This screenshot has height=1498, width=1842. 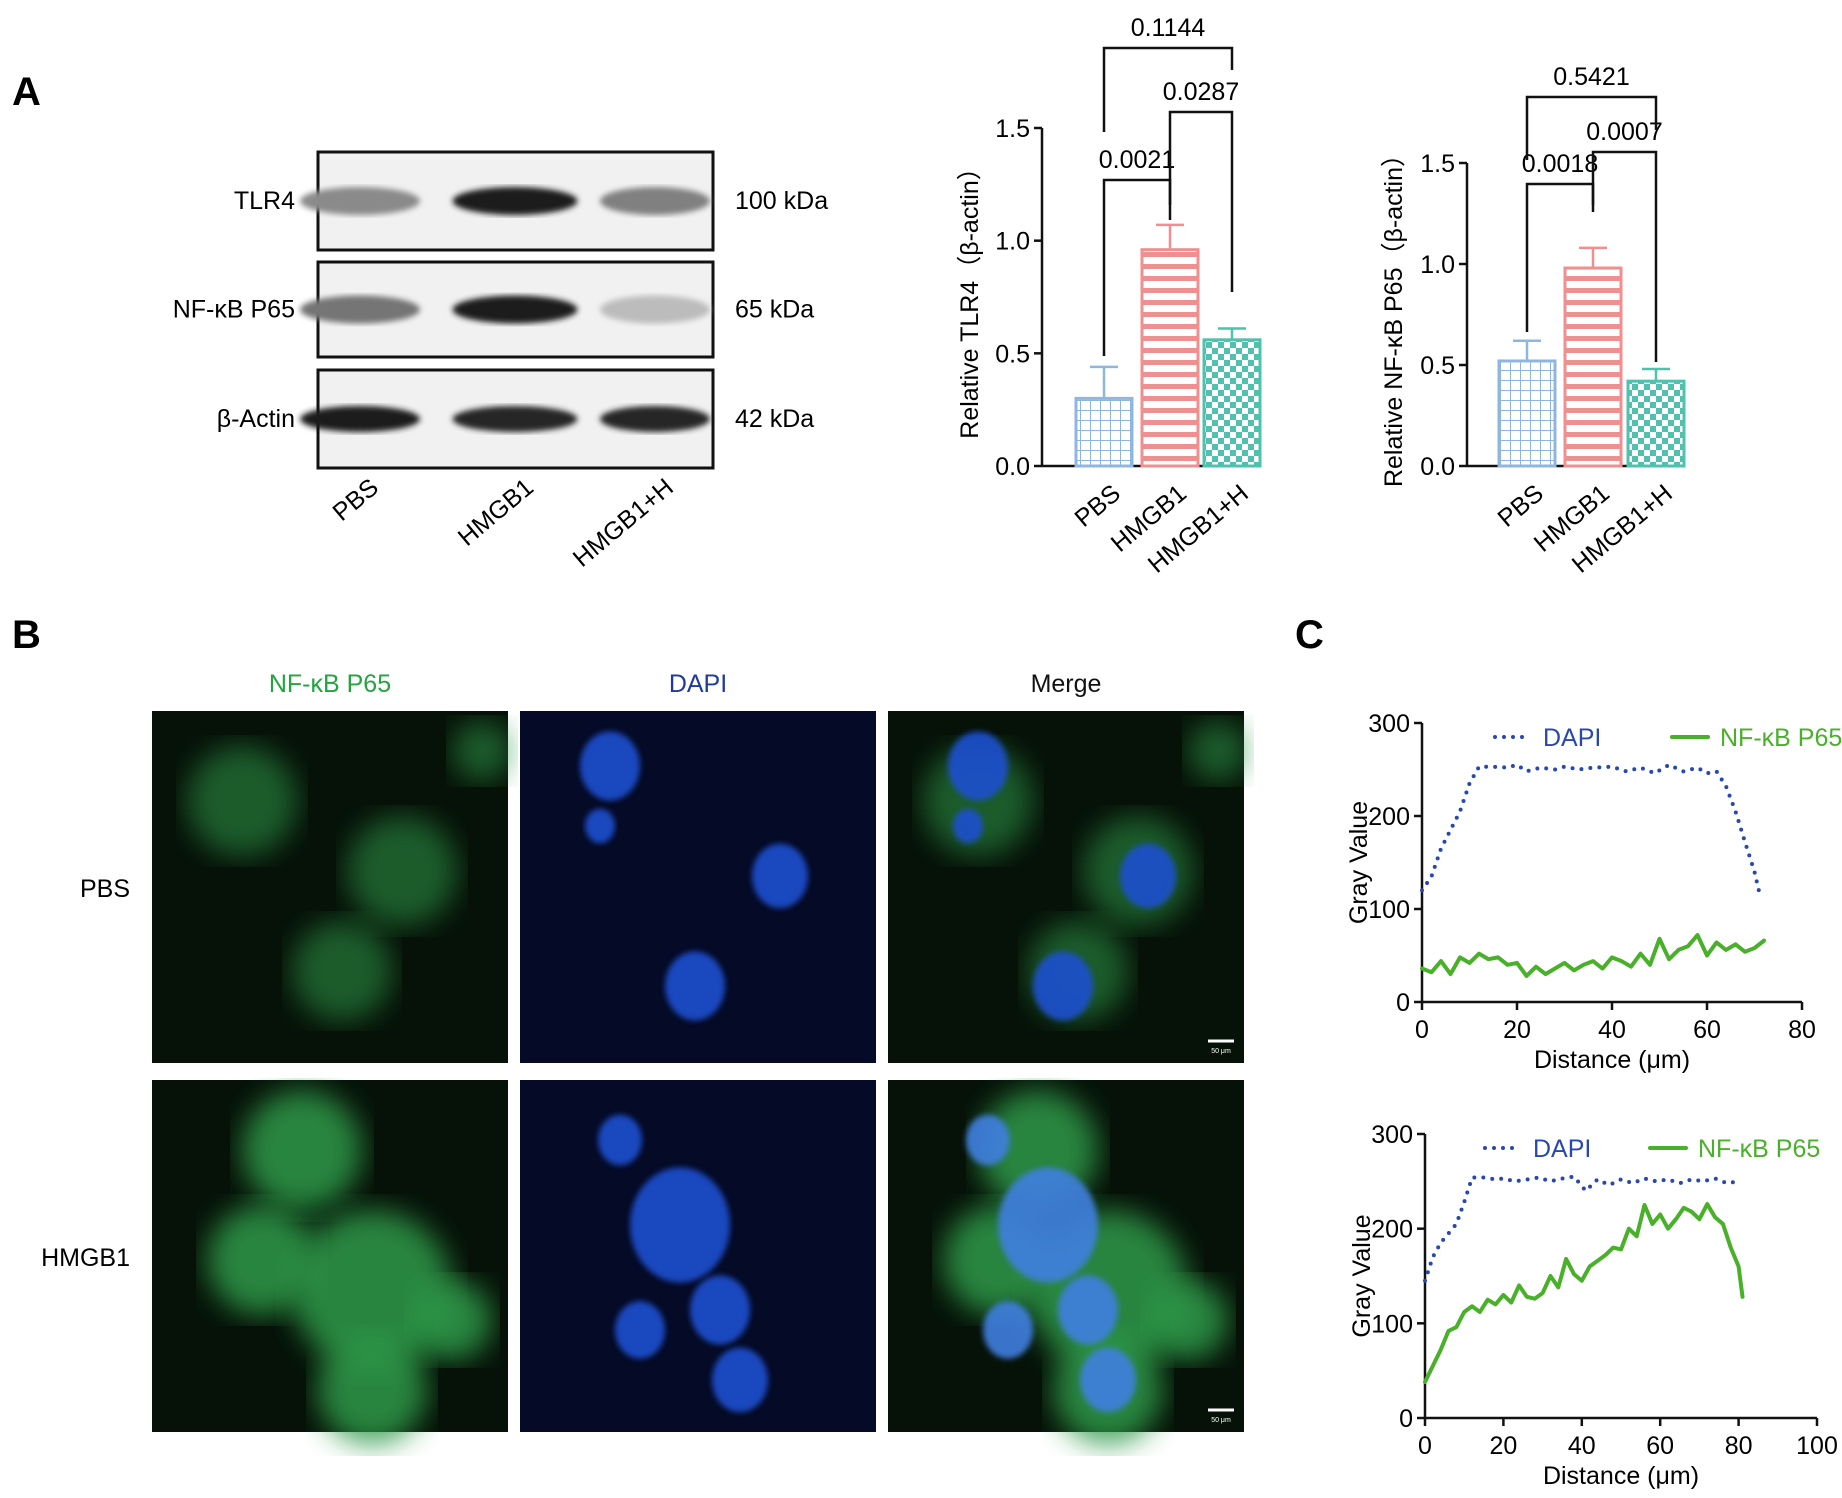 What do you see at coordinates (1221, 1051) in the screenshot?
I see `scale-bar-label: 50 μm` at bounding box center [1221, 1051].